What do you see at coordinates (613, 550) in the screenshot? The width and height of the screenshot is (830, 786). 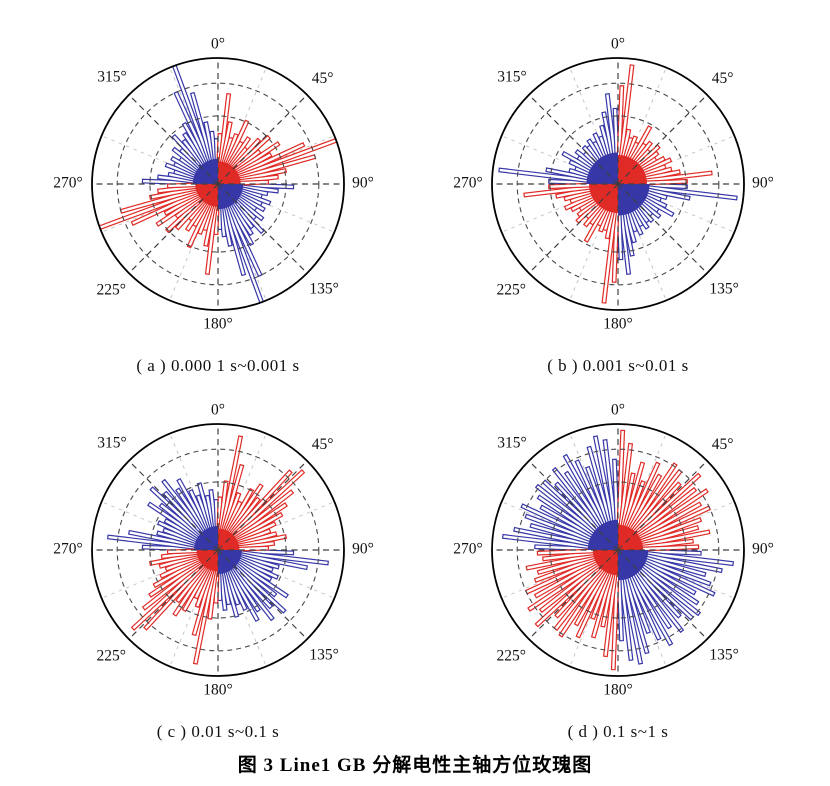 I see `rose-plot-d: 0° 45° 90° 135° 180° 225° 270° 315°` at bounding box center [613, 550].